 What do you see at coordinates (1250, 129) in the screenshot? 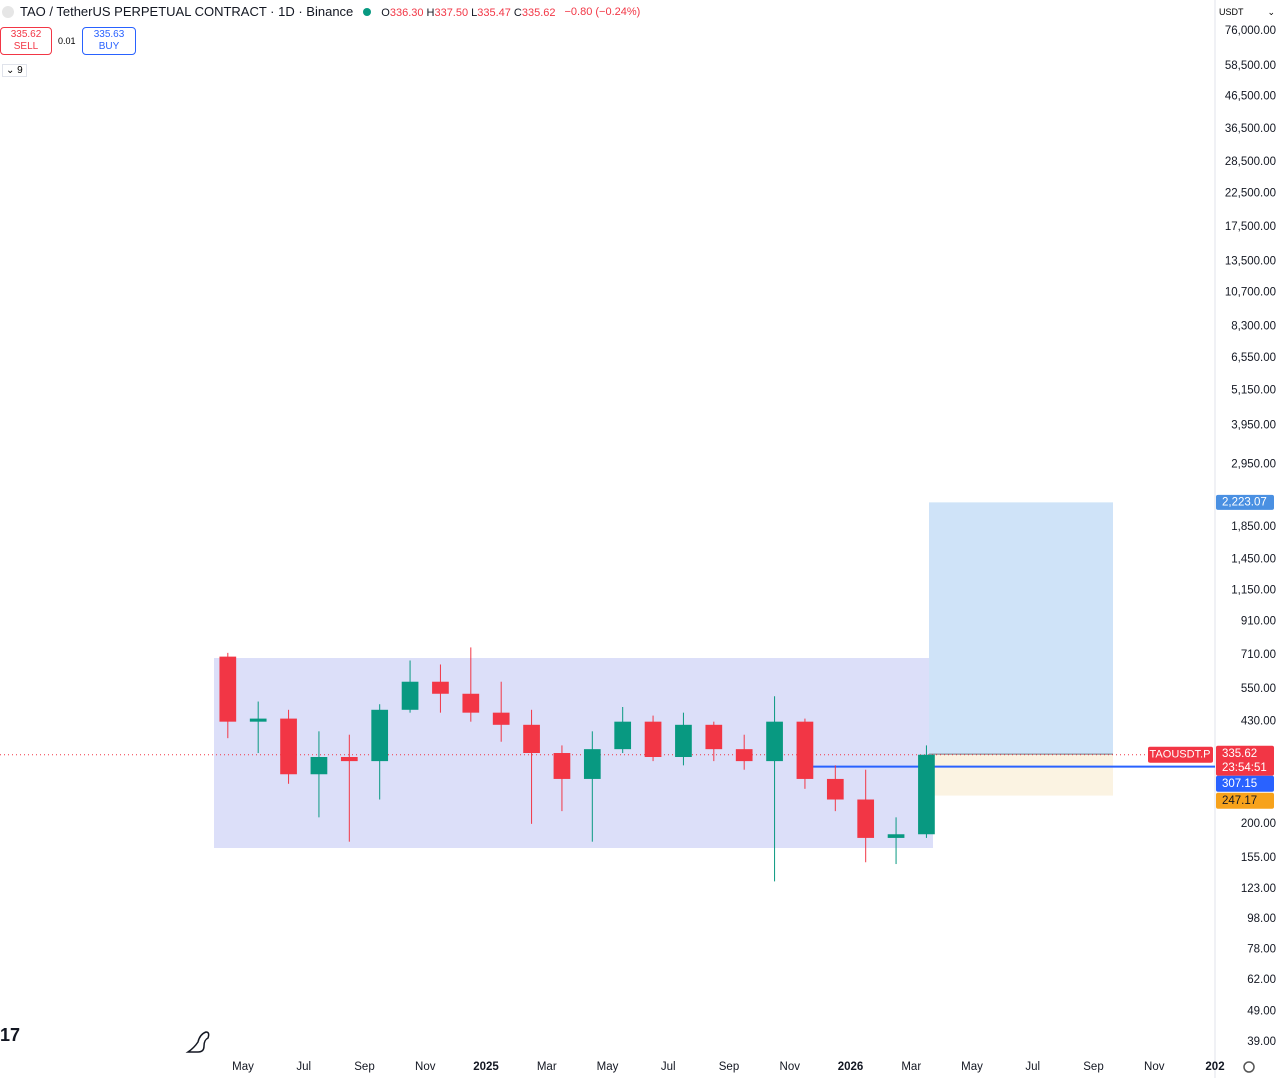
I see `y-tick-label: 36,500.00` at bounding box center [1250, 129].